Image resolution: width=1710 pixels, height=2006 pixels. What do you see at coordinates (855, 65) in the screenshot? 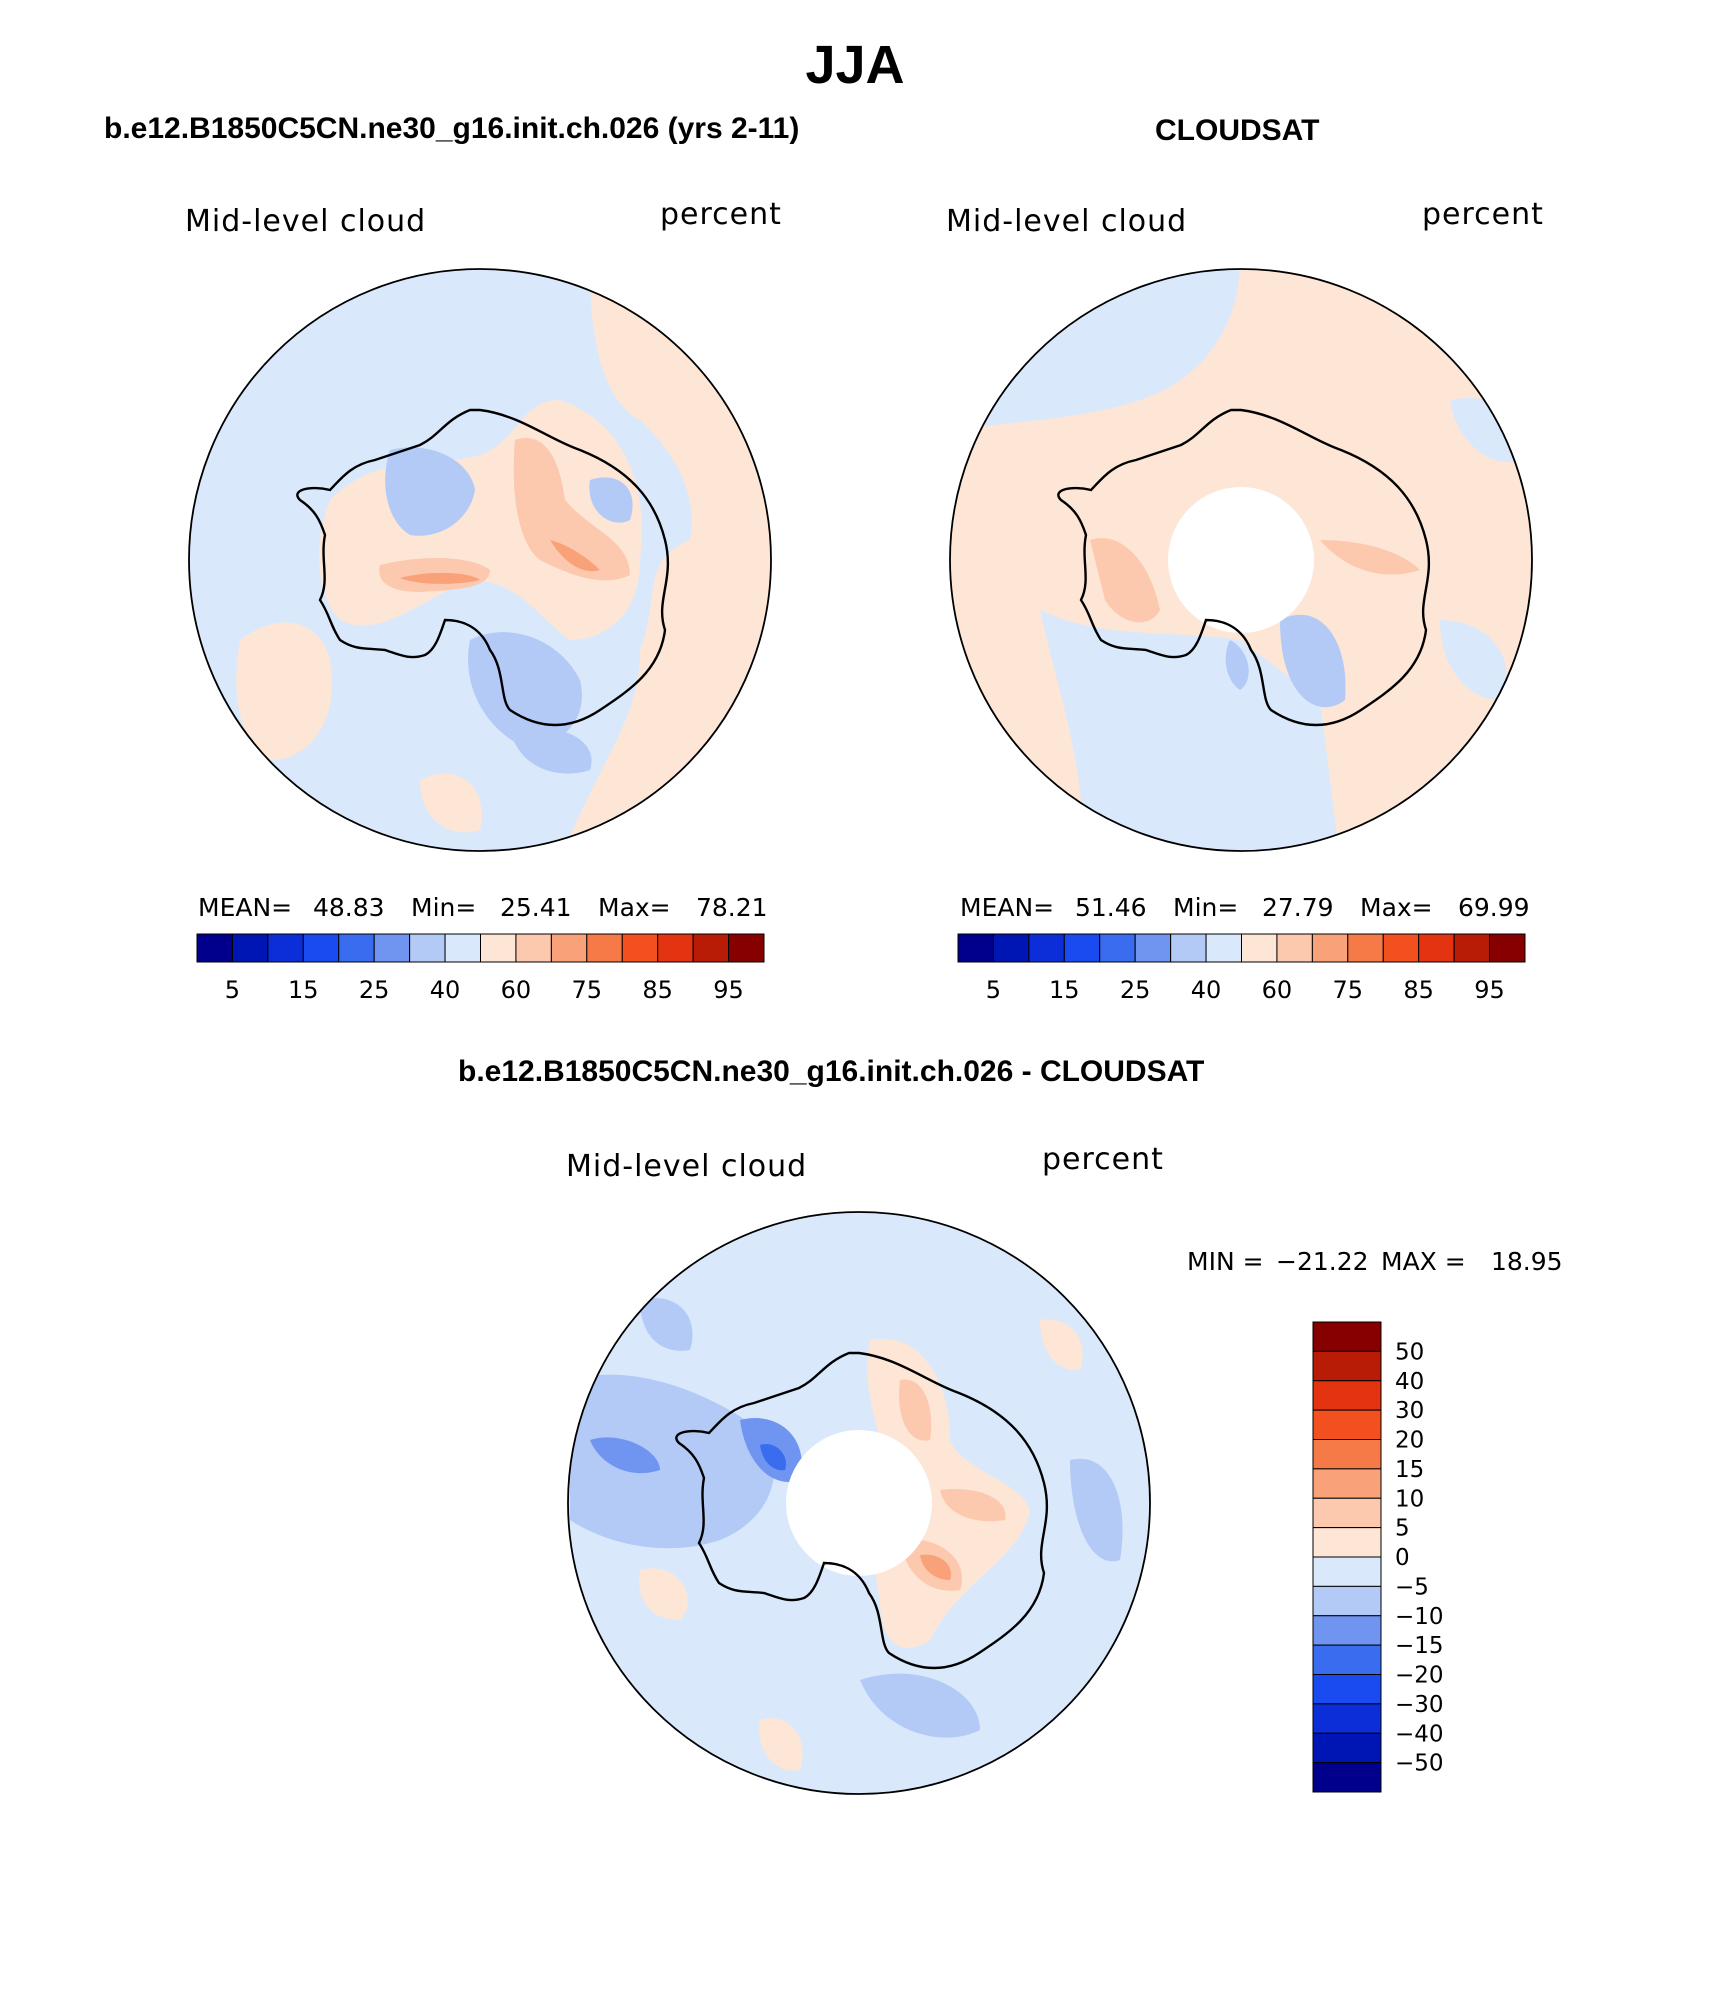
I see `figure-title: JJA` at bounding box center [855, 65].